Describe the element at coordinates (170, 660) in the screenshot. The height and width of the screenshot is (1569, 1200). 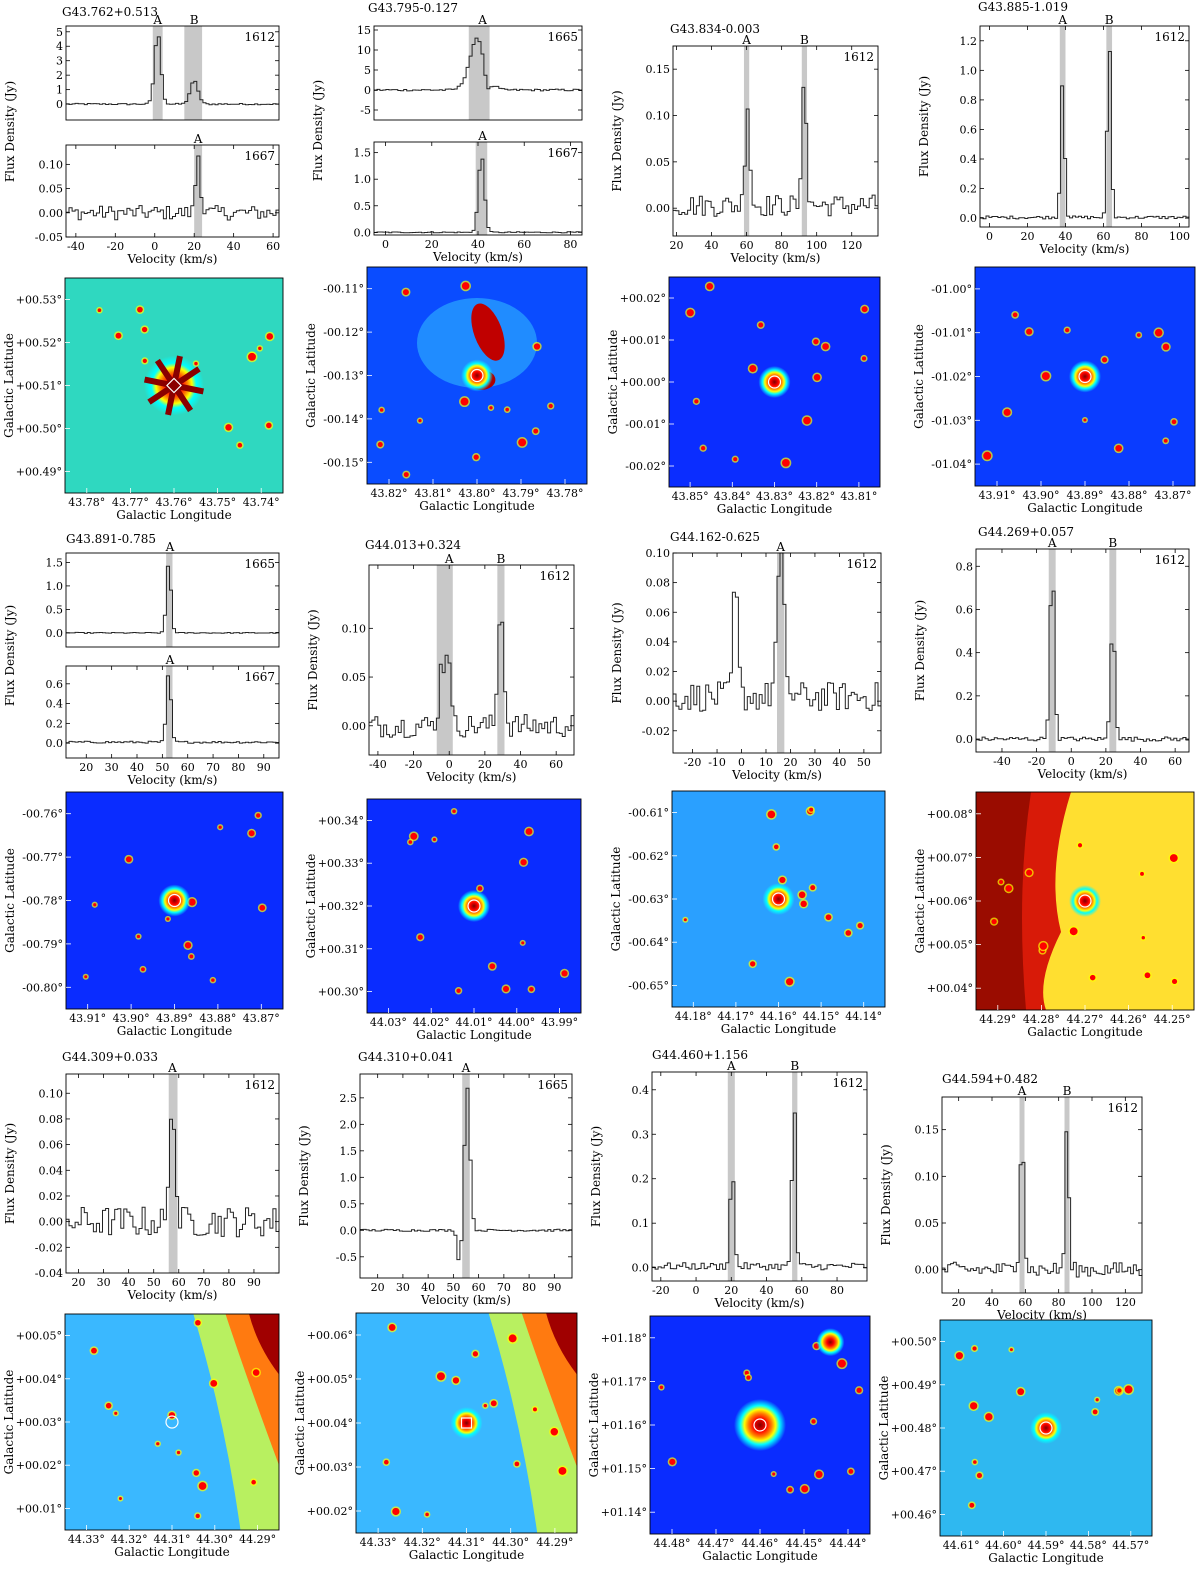
I see `feature-label-A: A` at that location.